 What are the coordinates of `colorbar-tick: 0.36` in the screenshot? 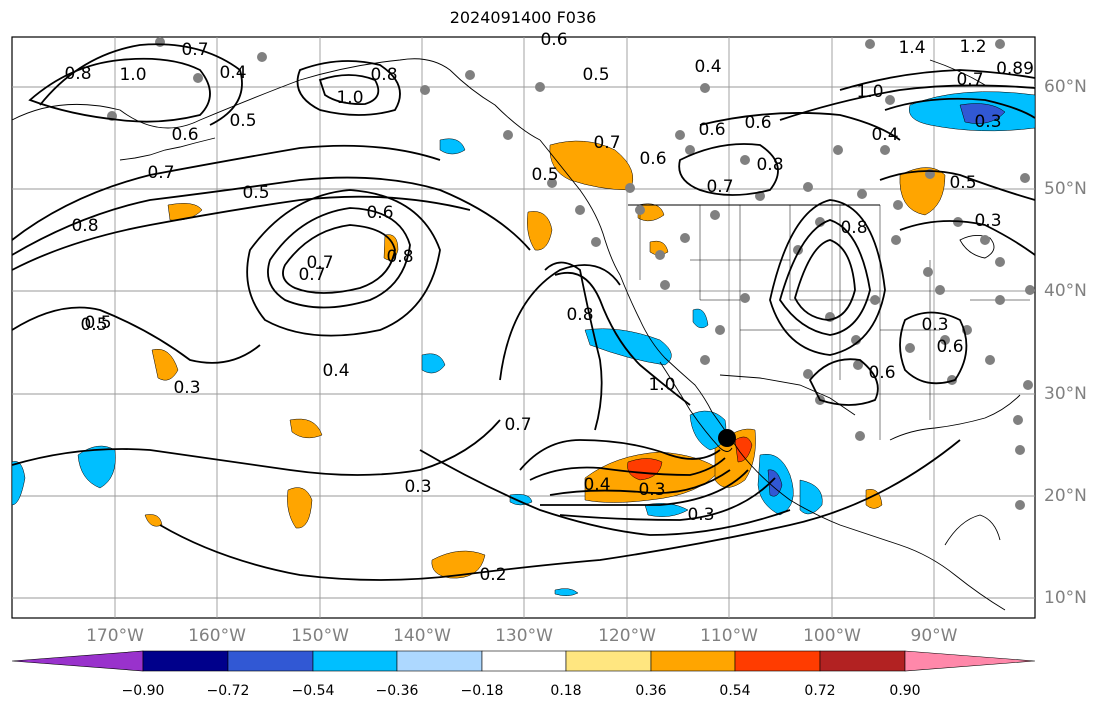 It's located at (651, 691).